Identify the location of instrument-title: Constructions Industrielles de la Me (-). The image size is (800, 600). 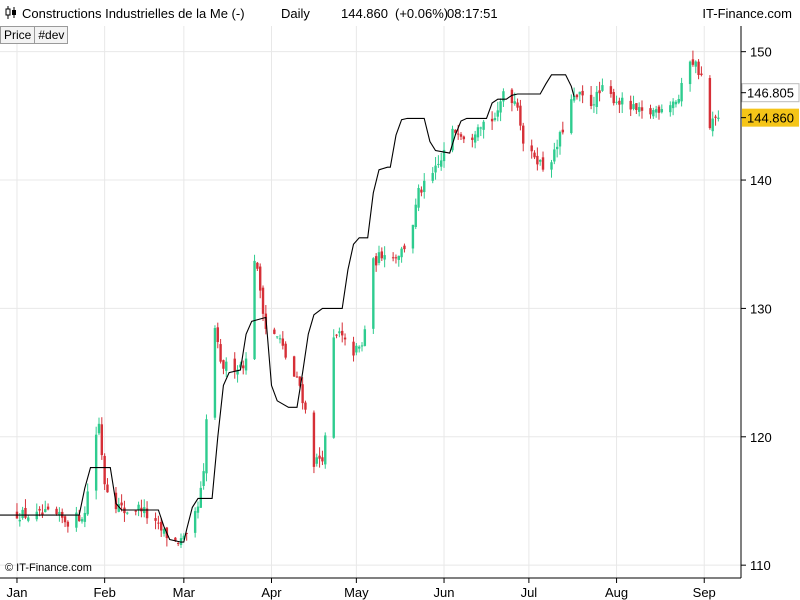
(133, 13).